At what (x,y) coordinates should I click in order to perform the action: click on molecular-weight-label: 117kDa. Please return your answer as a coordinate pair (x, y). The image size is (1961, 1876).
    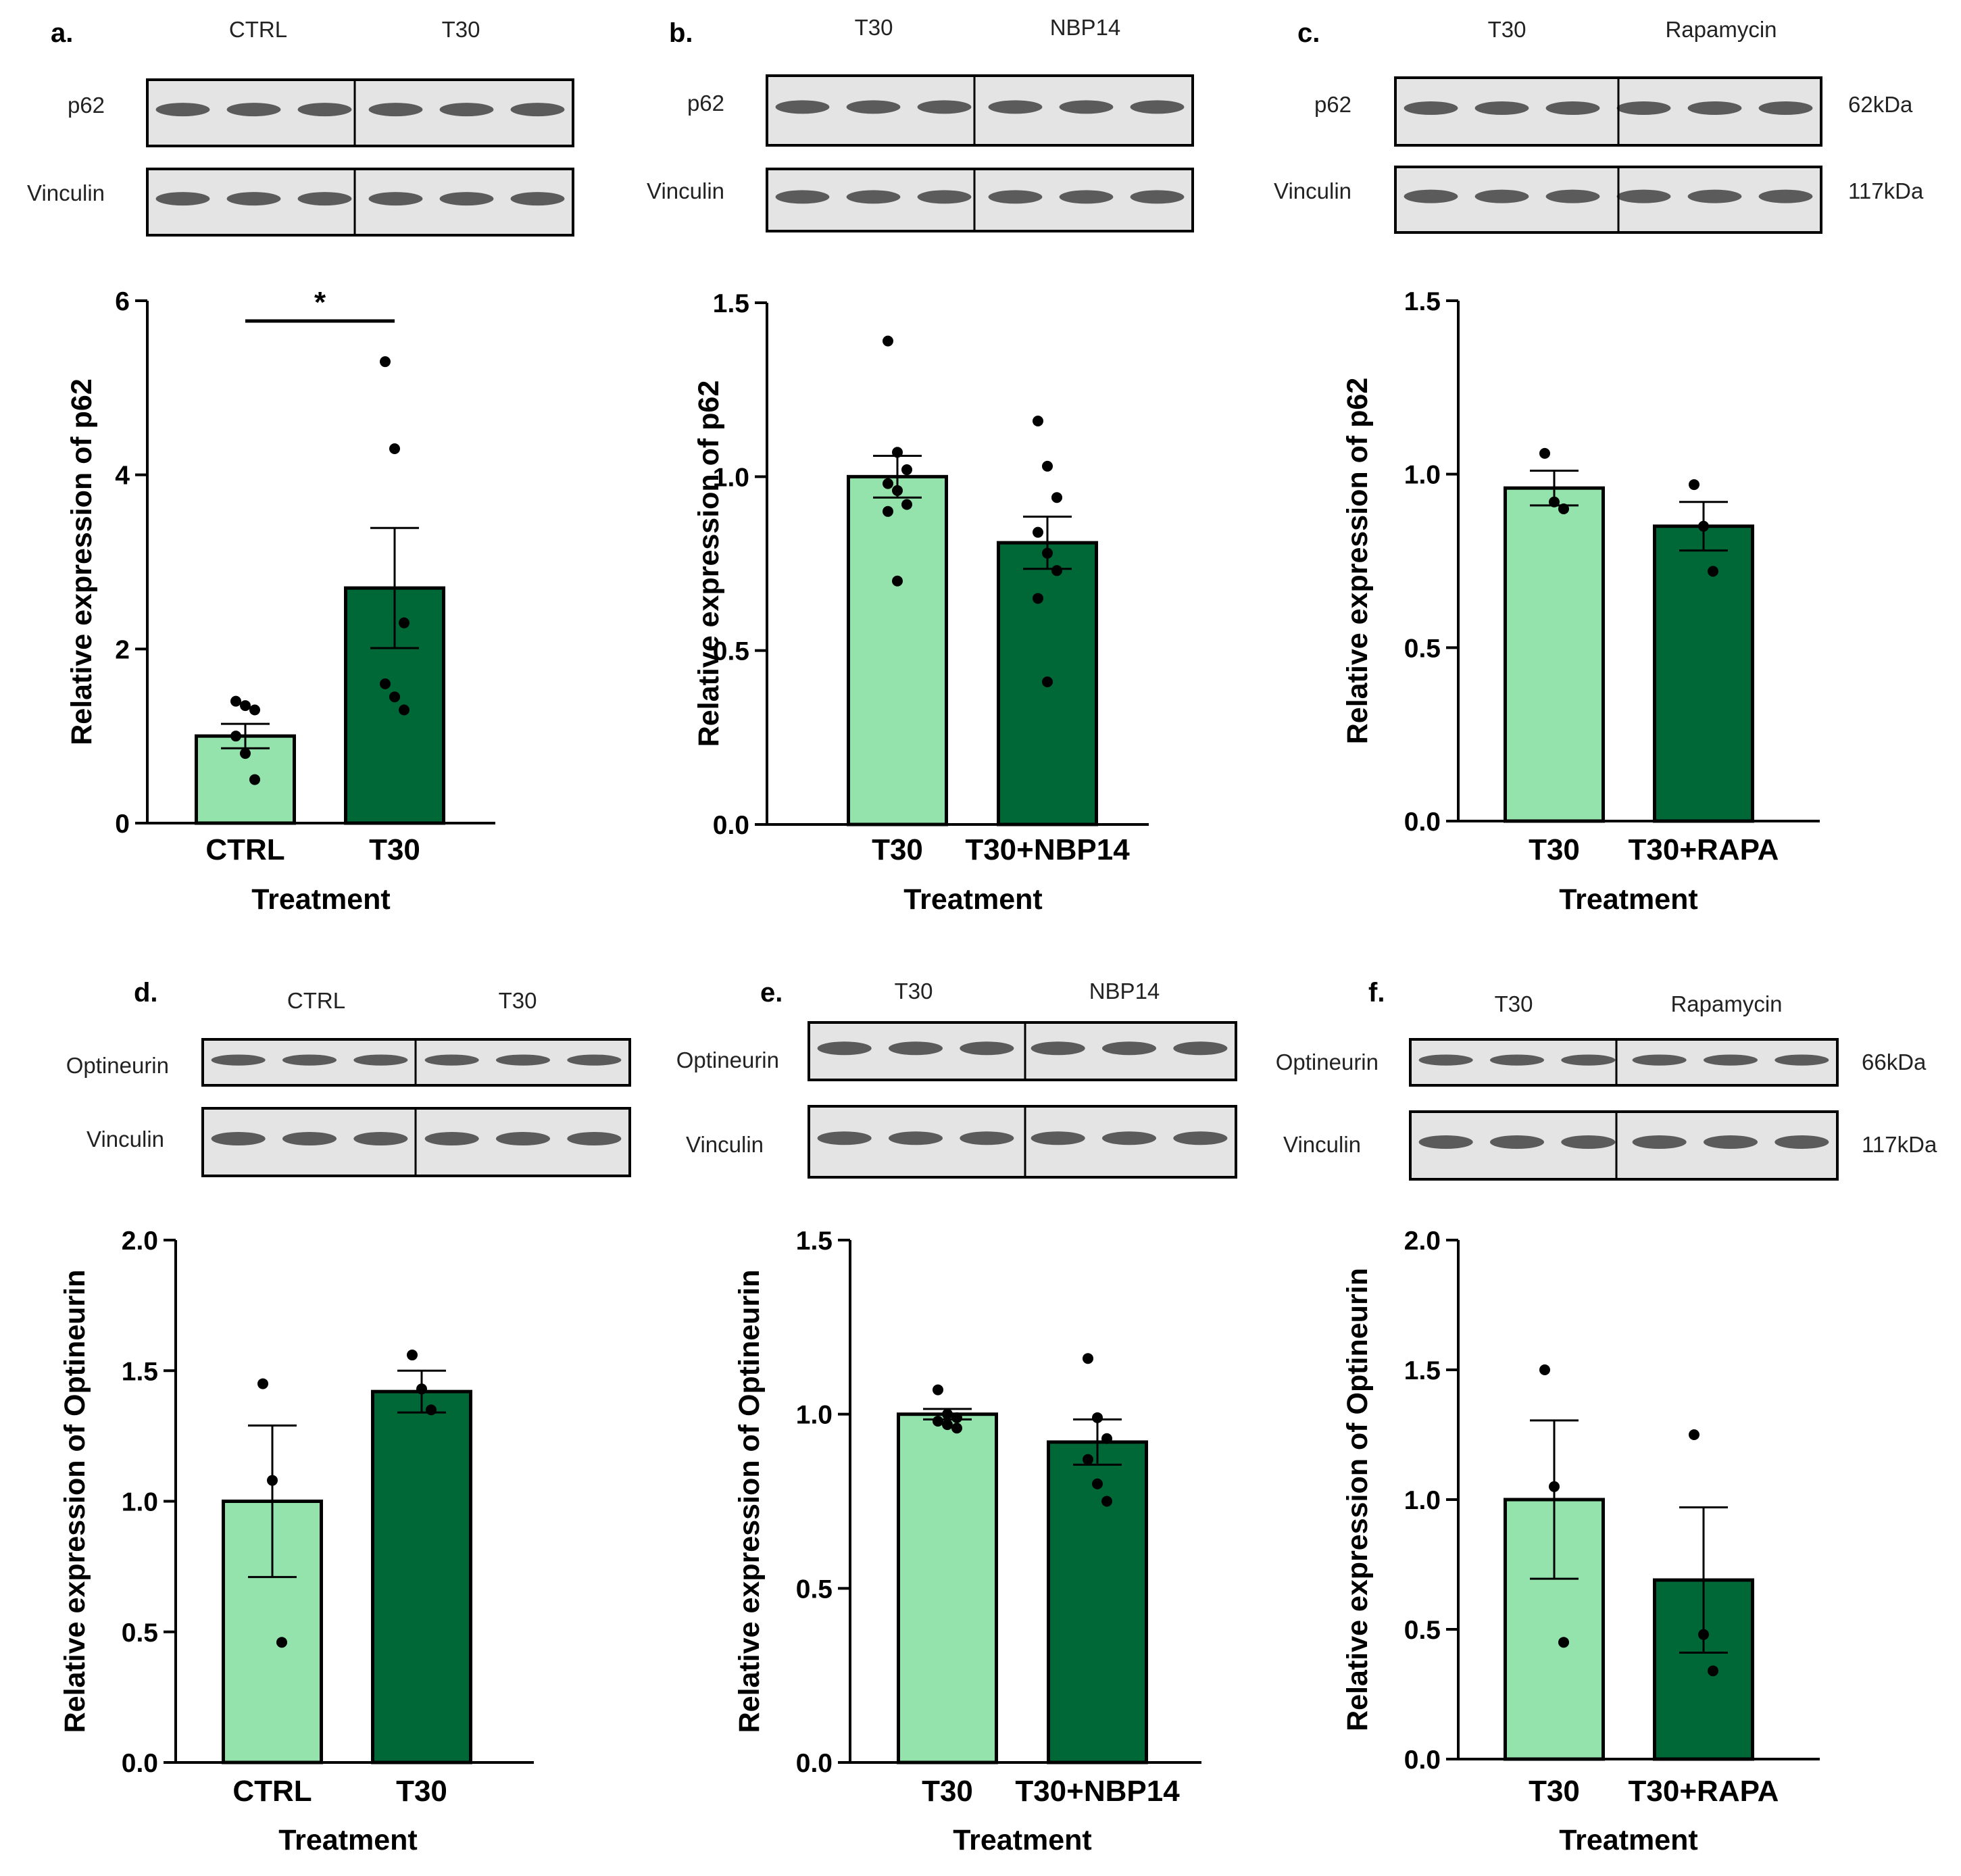
    Looking at the image, I should click on (1886, 190).